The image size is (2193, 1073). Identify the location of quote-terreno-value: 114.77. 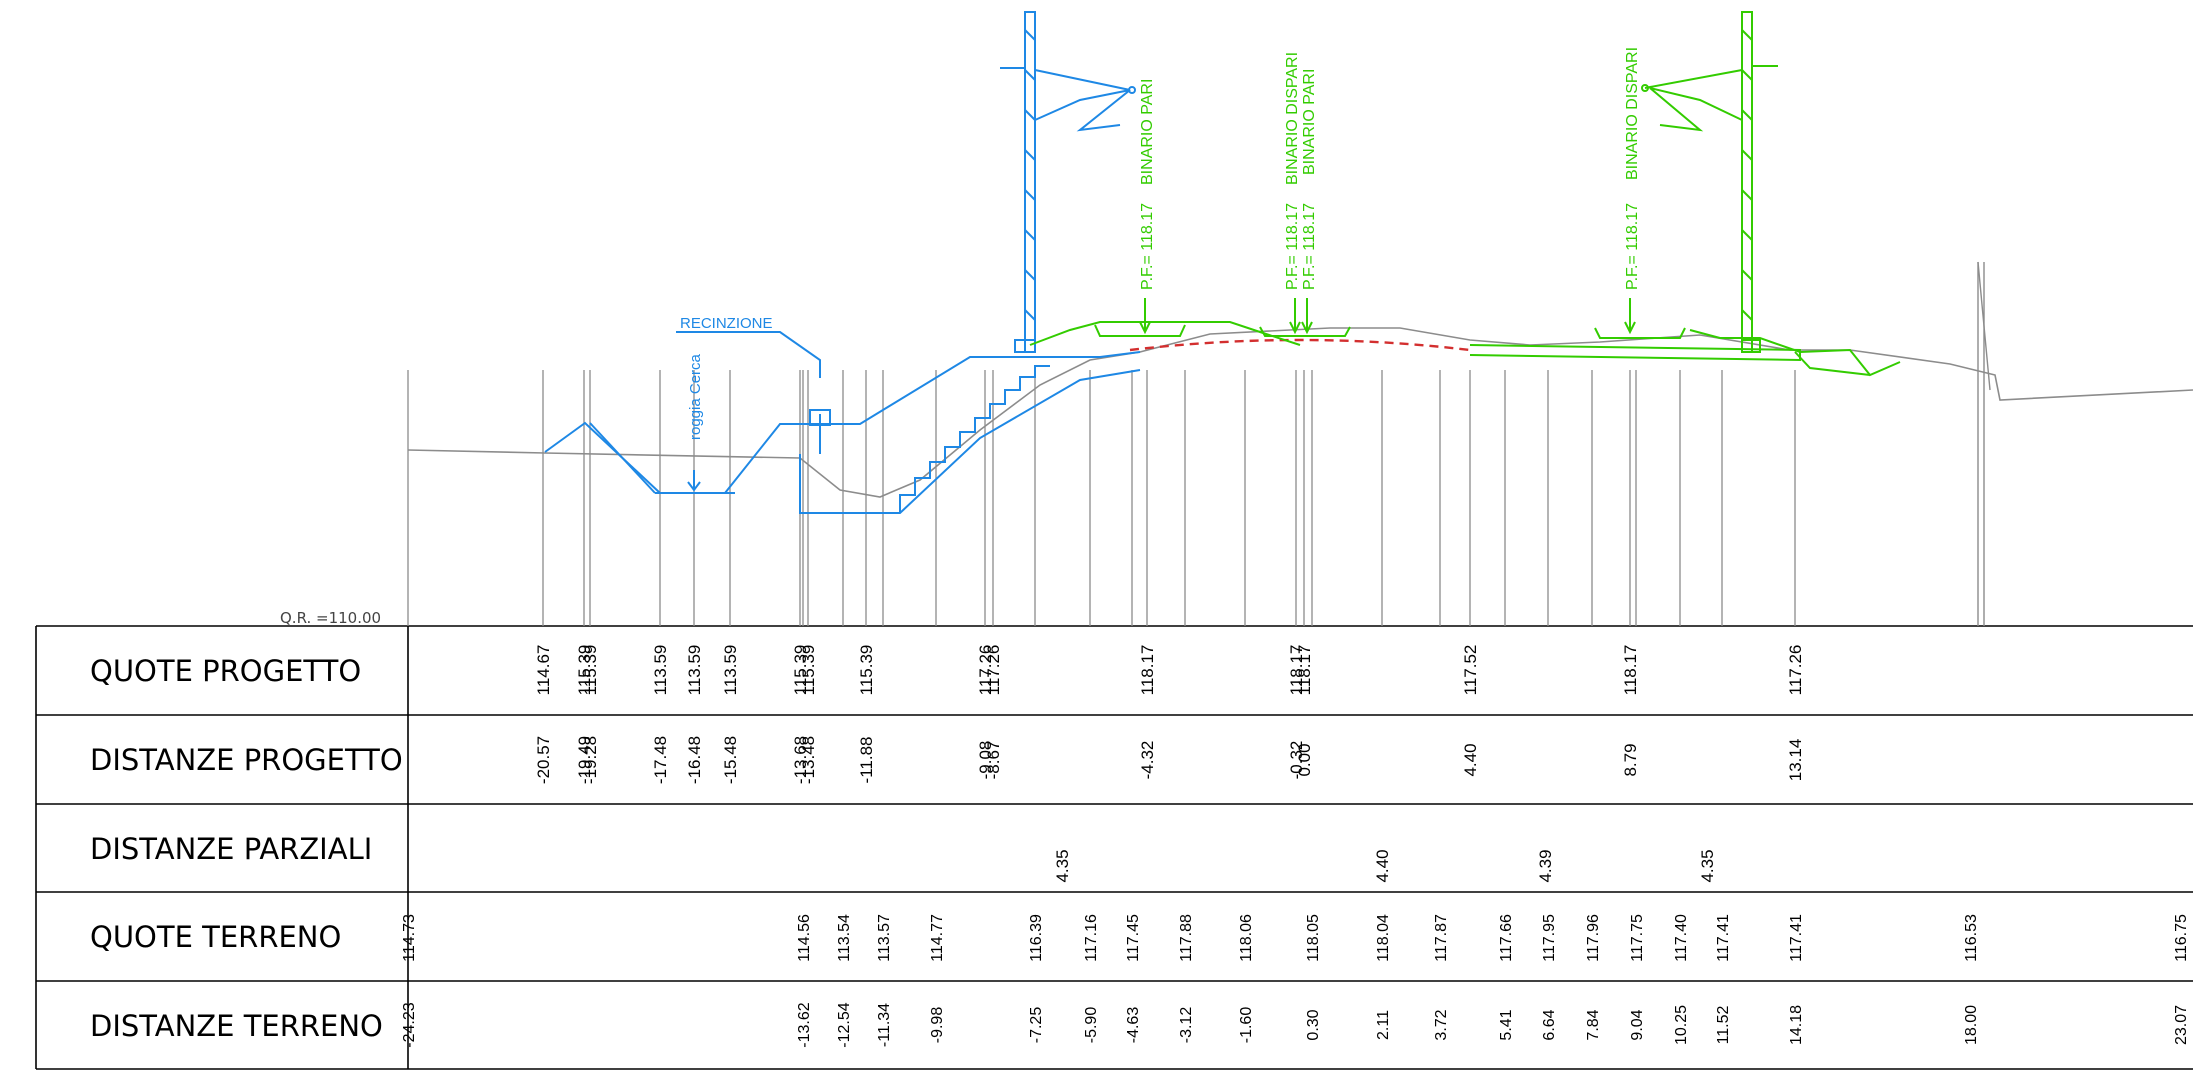
(937, 938).